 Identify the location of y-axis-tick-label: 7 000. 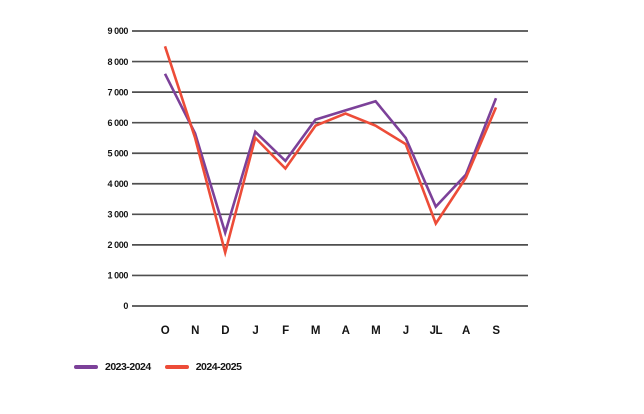
(117, 92).